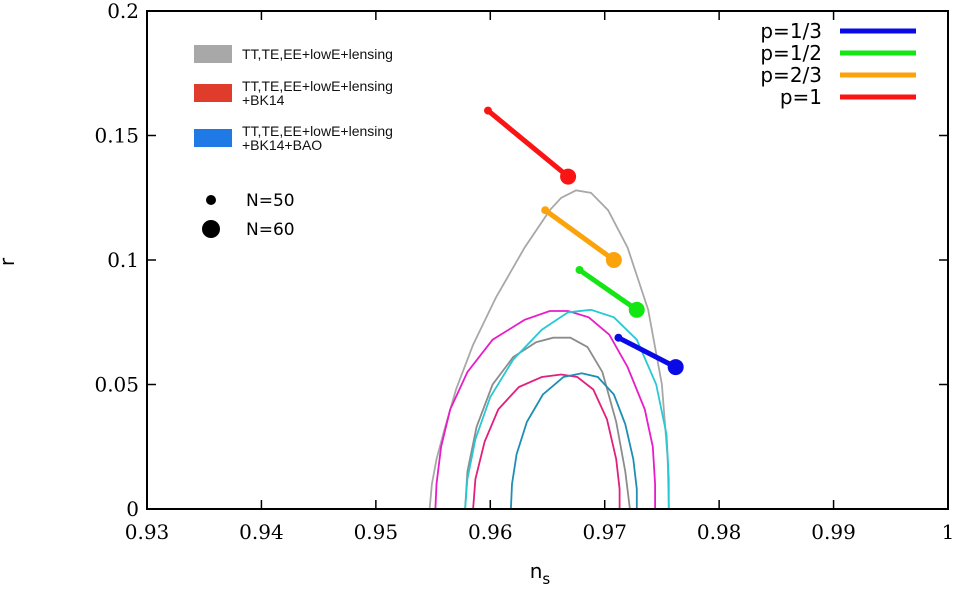  Describe the element at coordinates (317, 86) in the screenshot. I see `constraint-legend-label-1: TT,TE,EE+lowE+lensing` at that location.